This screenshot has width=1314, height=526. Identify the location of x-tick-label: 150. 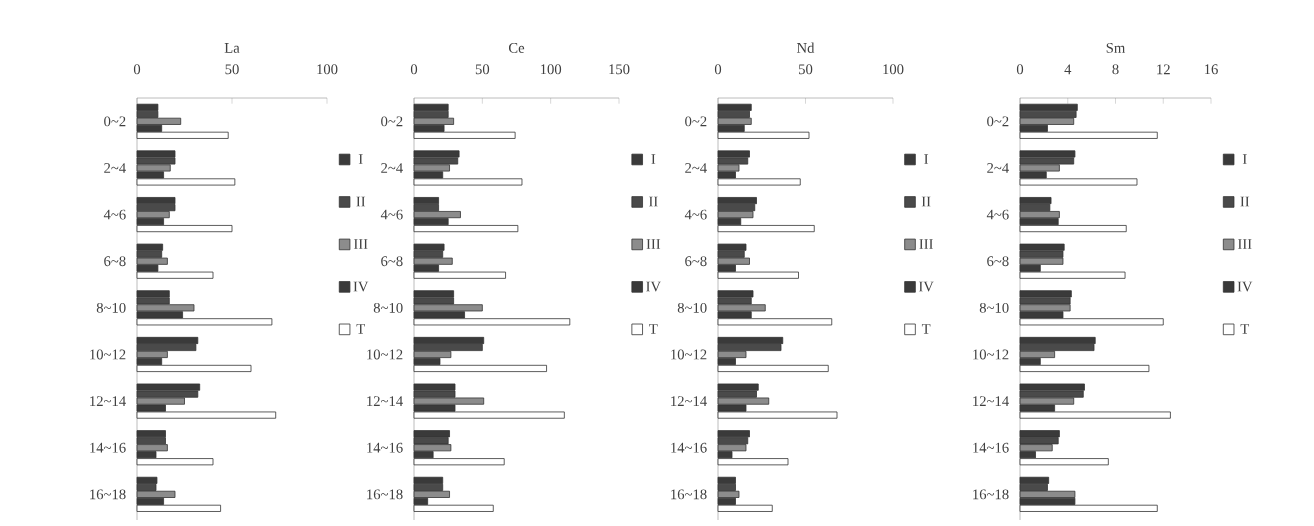
(619, 69).